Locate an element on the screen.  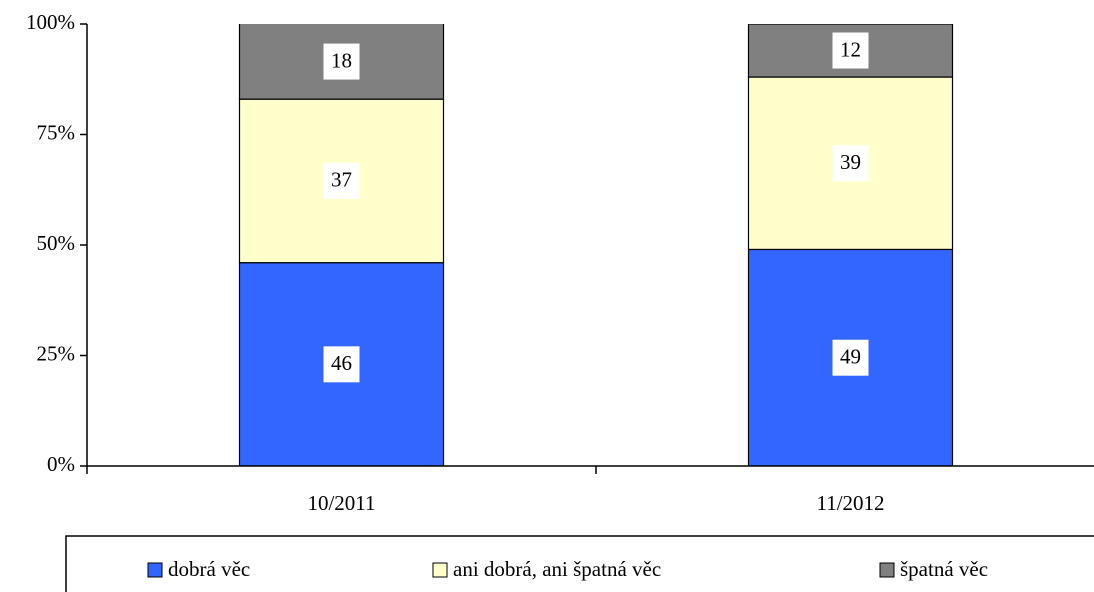
y-tick-label: 50% is located at coordinates (56, 243).